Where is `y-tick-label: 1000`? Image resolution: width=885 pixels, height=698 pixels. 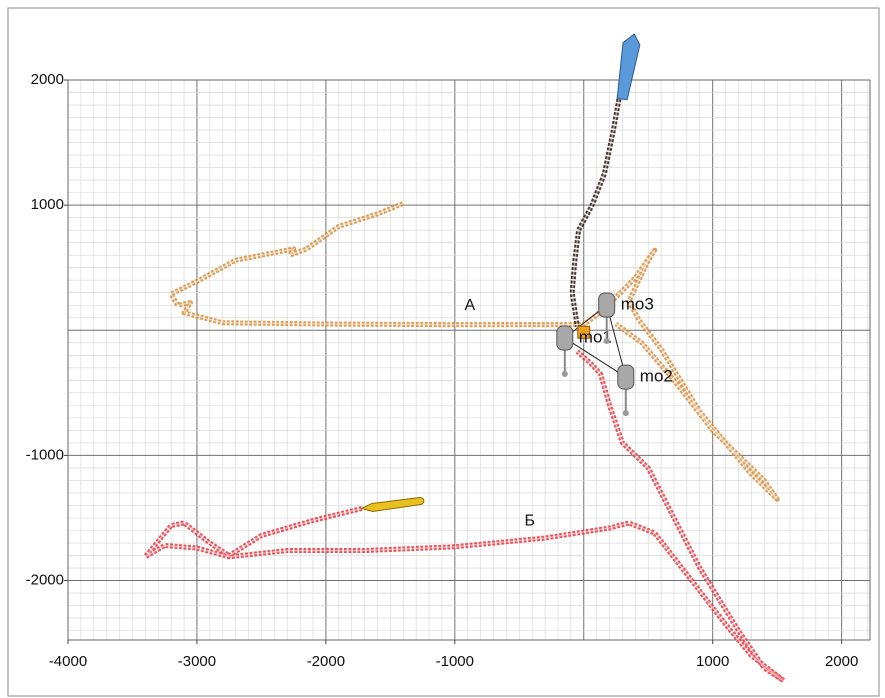
y-tick-label: 1000 is located at coordinates (47, 204).